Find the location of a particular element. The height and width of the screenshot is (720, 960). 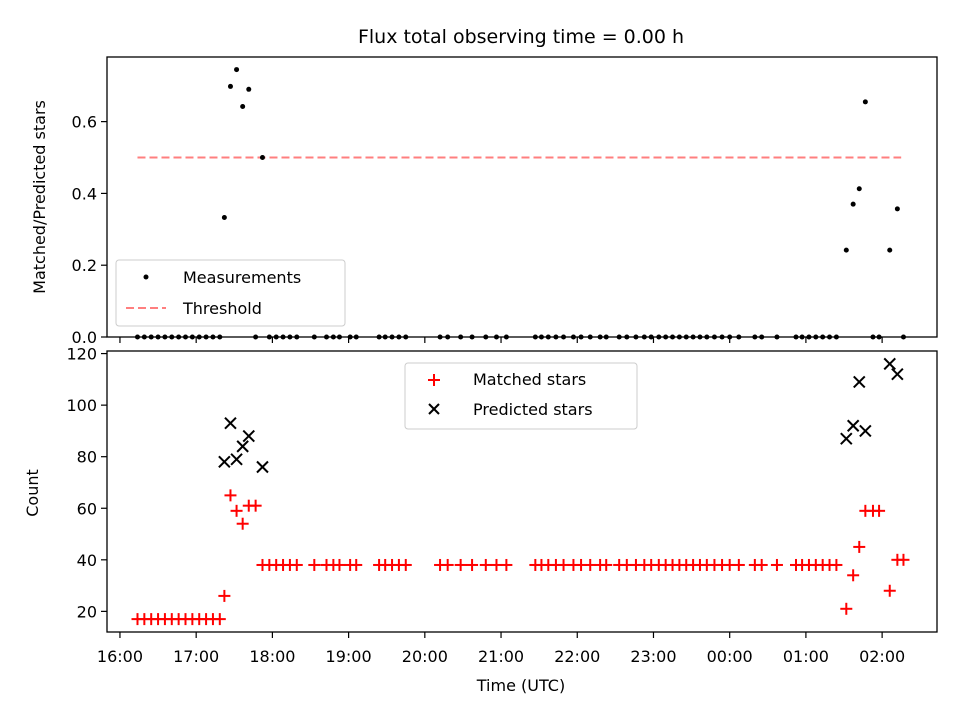

legend-marker-predicted-stars is located at coordinates (434, 409).